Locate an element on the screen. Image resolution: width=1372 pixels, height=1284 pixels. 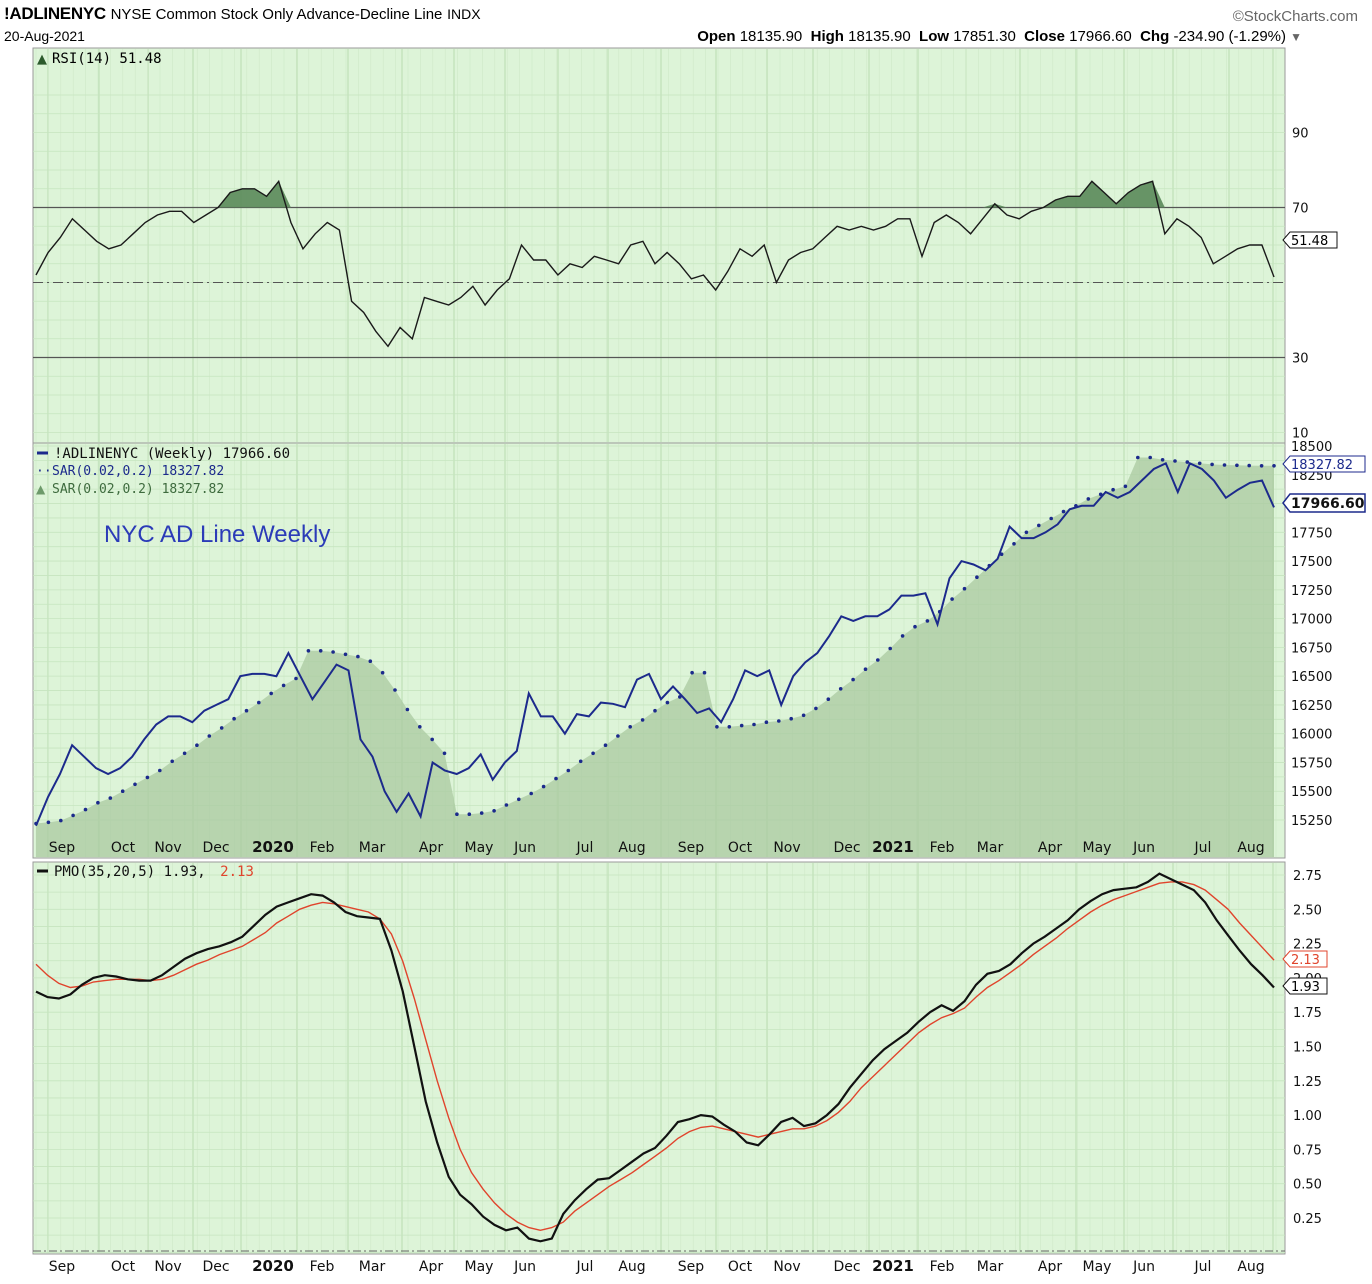
x-axis-label: May is located at coordinates (479, 1267).